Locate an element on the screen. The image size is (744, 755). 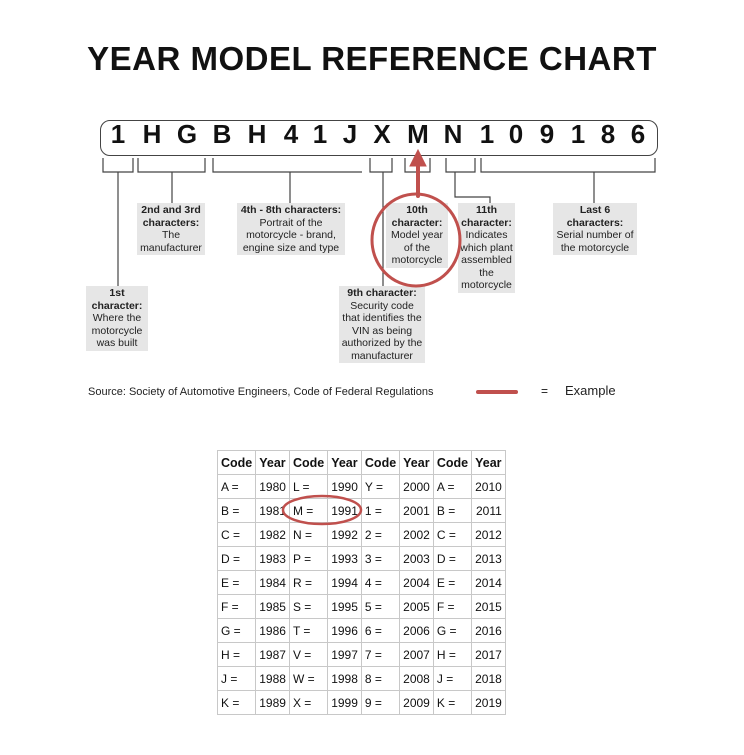
code-cell: M = is located at coordinates (308, 510).